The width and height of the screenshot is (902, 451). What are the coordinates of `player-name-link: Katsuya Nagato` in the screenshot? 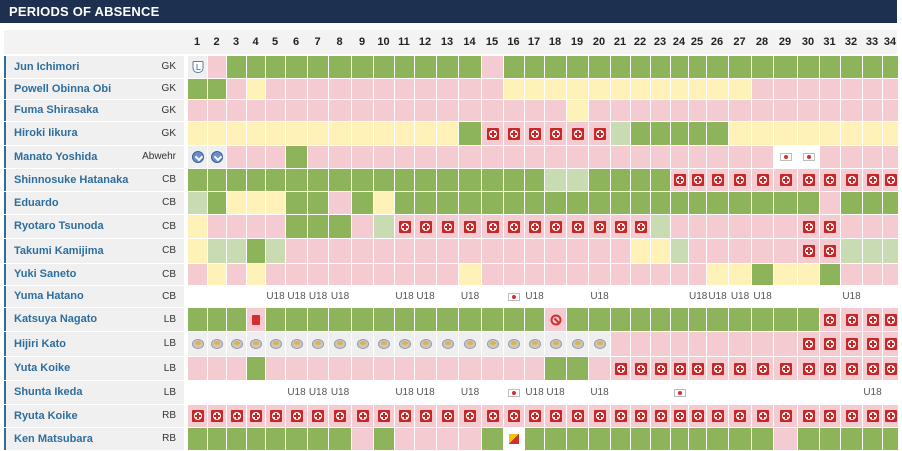 It's located at (56, 319).